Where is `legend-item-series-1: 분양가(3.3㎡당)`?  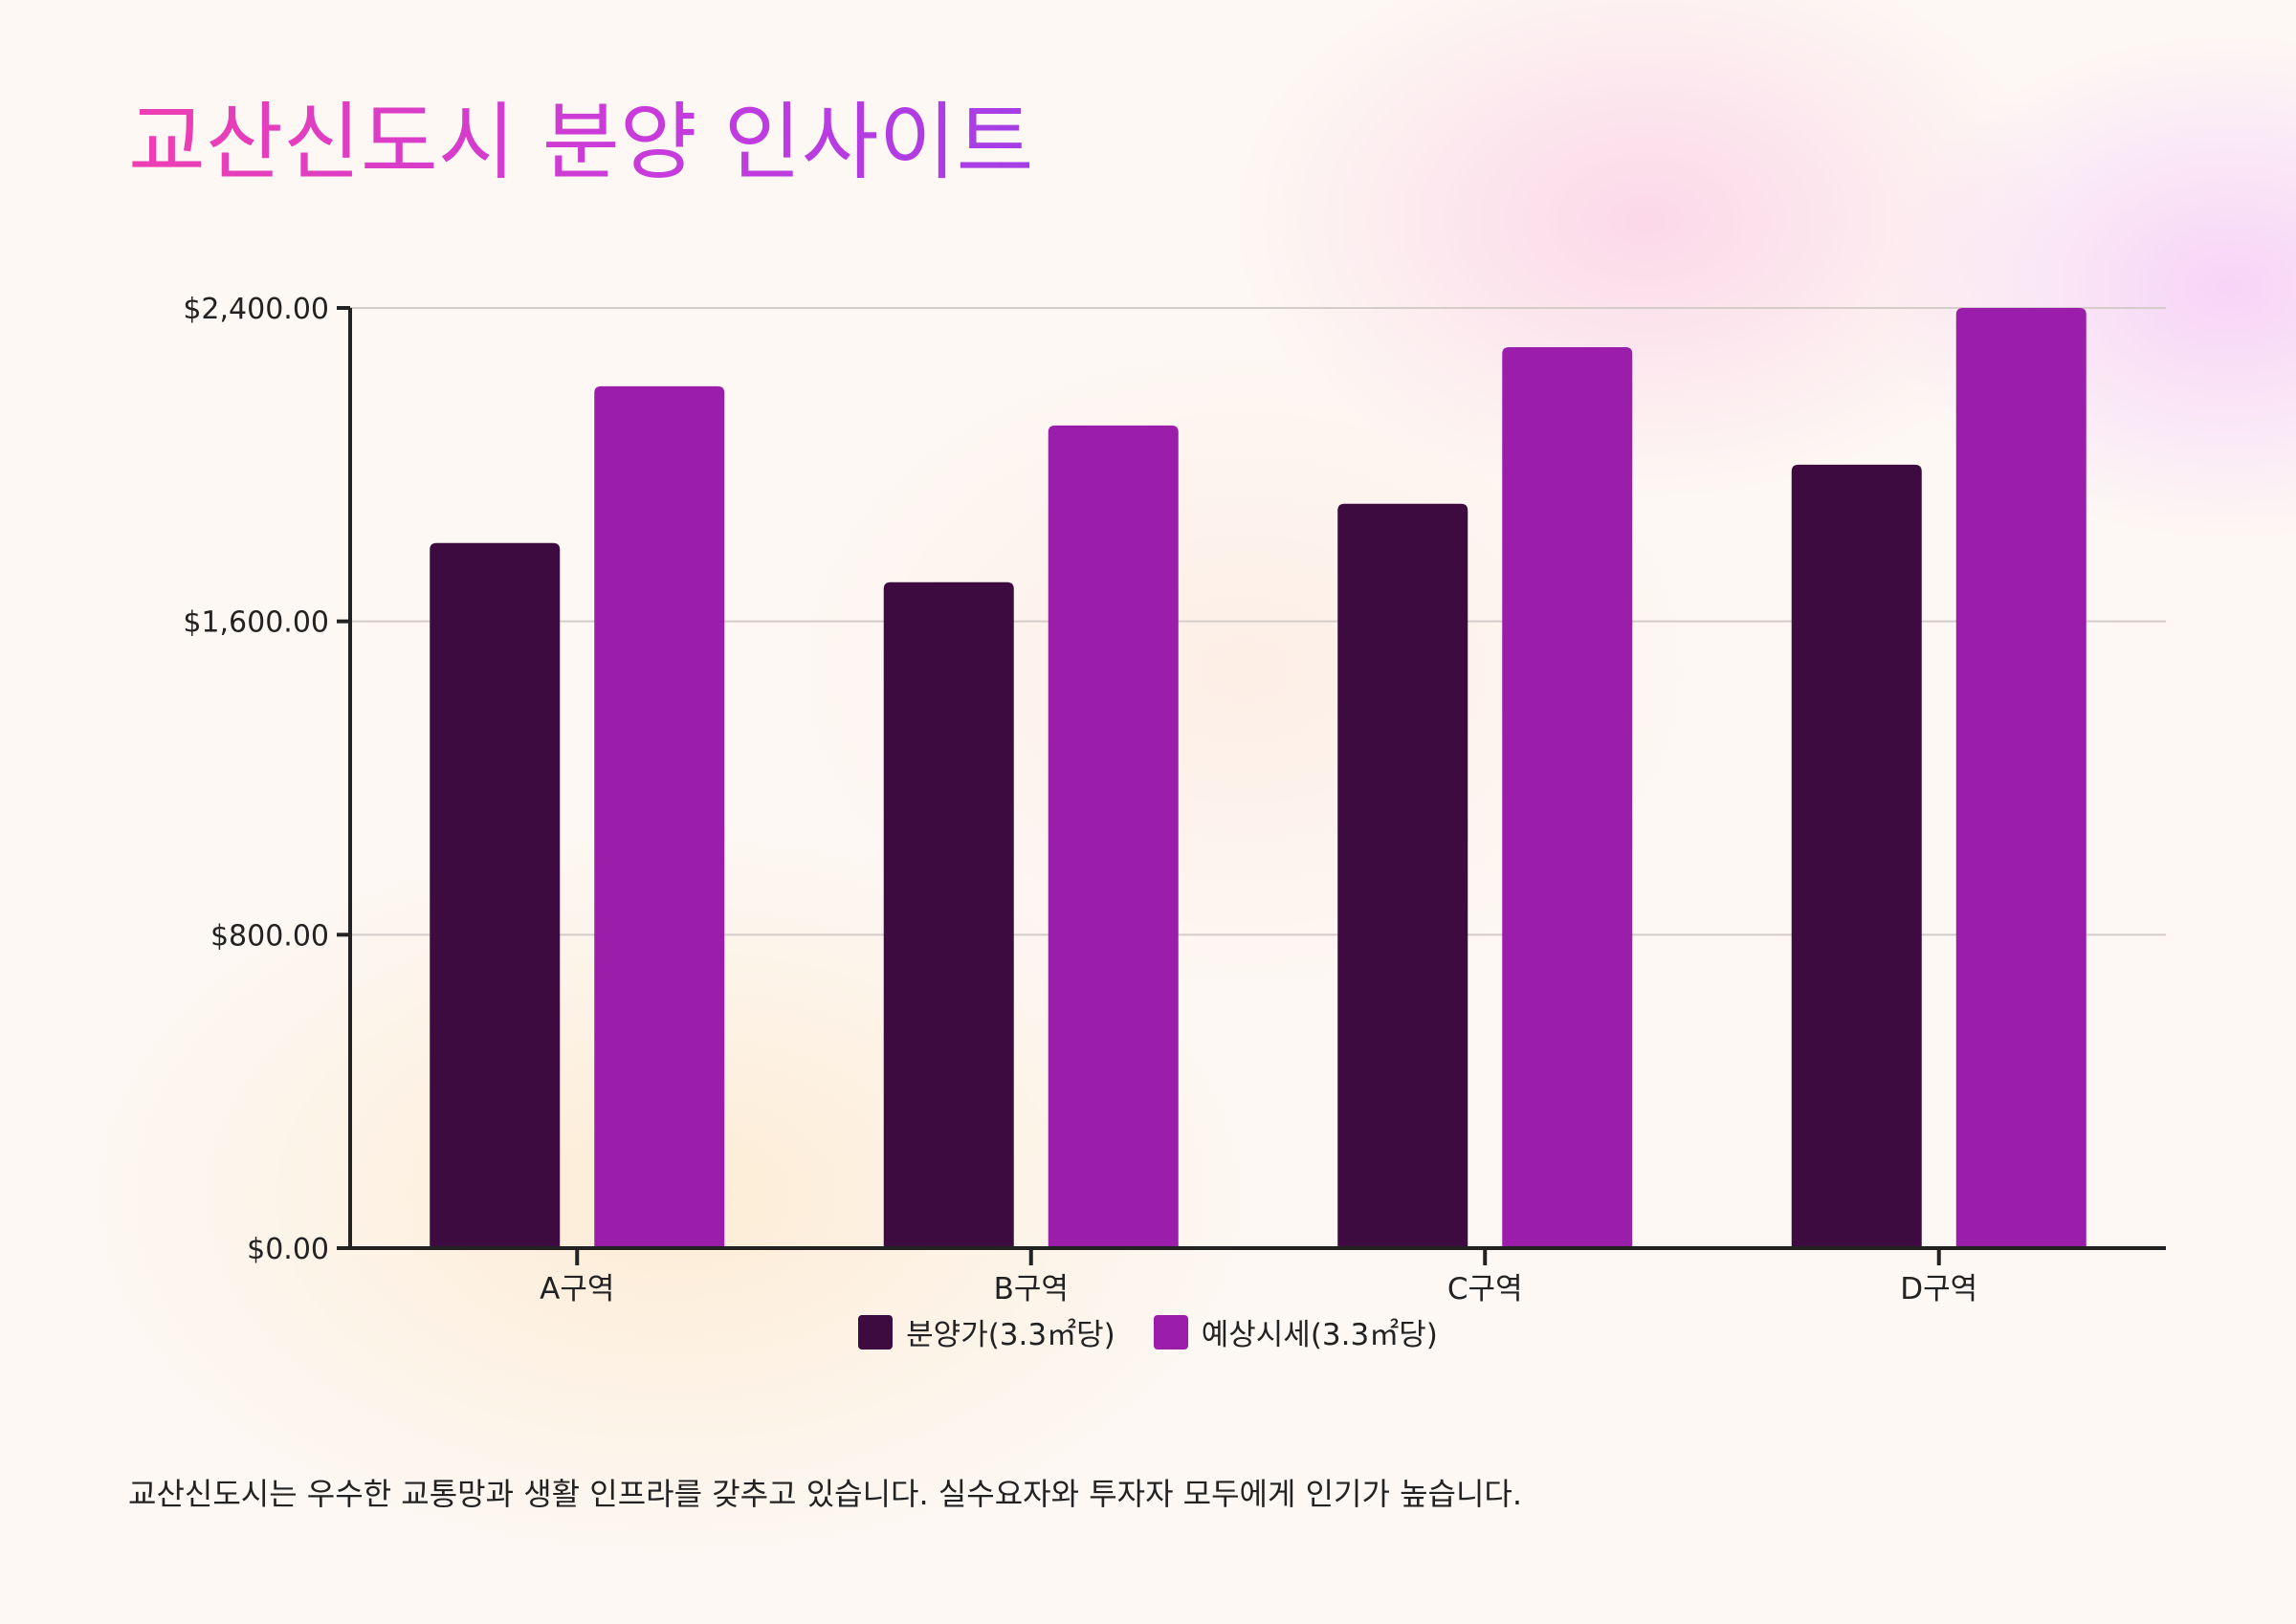
legend-item-series-1: 분양가(3.3㎡당) is located at coordinates (987, 1332).